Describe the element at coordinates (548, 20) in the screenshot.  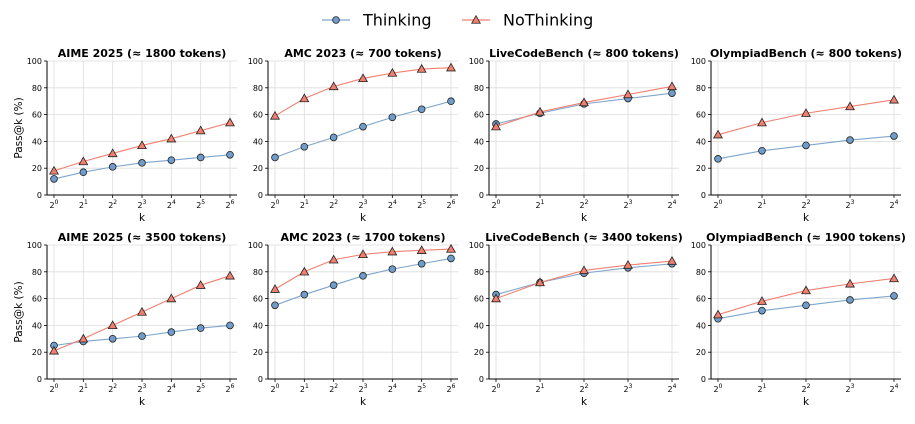
I see `legend-label: NoThinking` at that location.